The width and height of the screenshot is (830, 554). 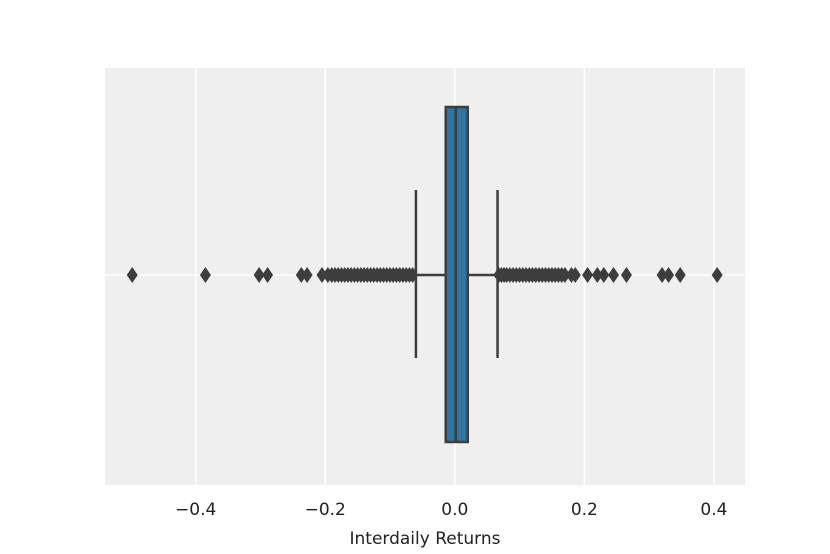 What do you see at coordinates (195, 510) in the screenshot?
I see `x-tick-label: −0.4` at bounding box center [195, 510].